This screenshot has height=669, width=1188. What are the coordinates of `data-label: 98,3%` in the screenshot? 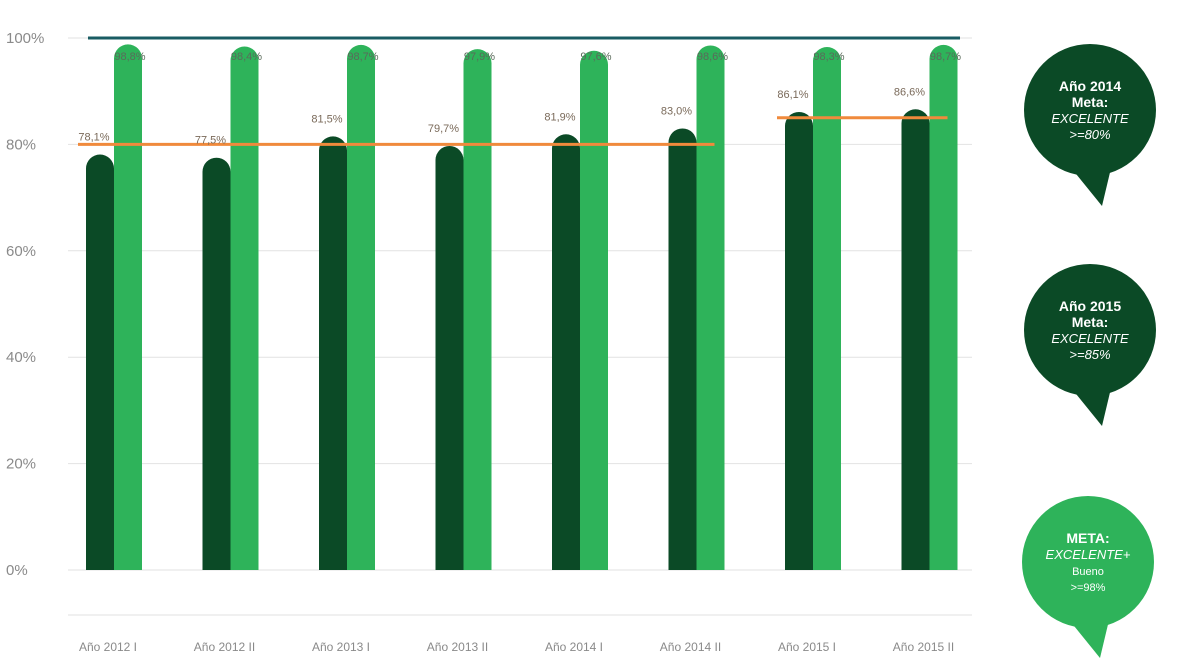 It's located at (828, 57).